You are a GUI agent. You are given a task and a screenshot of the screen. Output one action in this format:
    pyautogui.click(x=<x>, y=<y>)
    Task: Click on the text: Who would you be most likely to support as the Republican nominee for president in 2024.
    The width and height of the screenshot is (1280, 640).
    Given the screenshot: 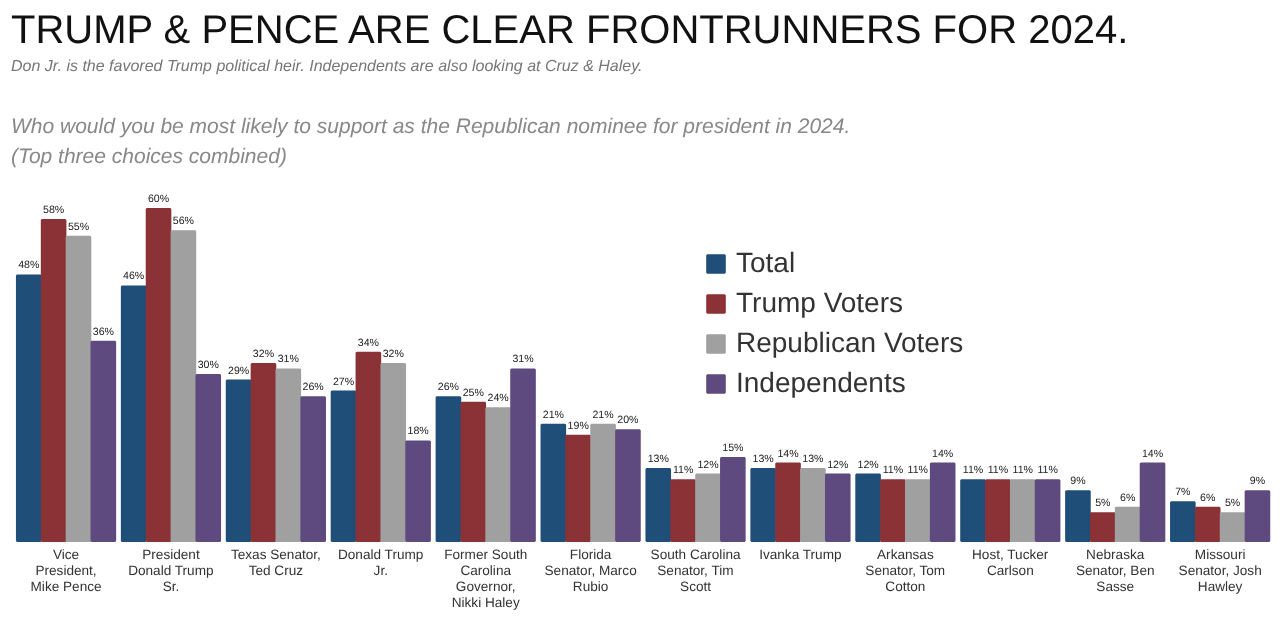 What is the action you would take?
    pyautogui.click(x=431, y=127)
    